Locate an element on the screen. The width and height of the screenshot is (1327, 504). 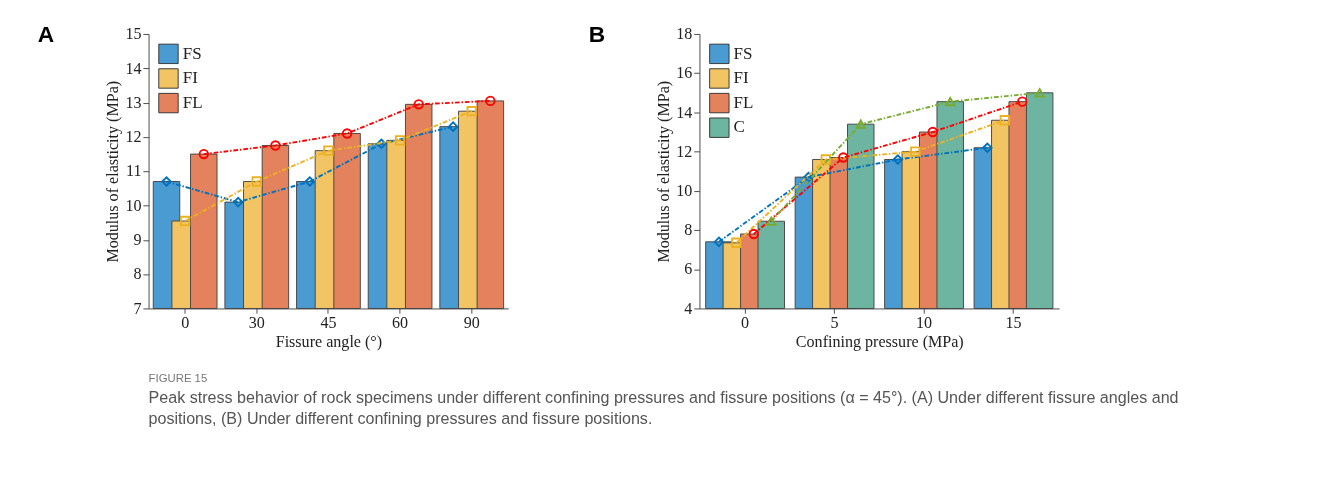
x-tick-label: 60 is located at coordinates (400, 322).